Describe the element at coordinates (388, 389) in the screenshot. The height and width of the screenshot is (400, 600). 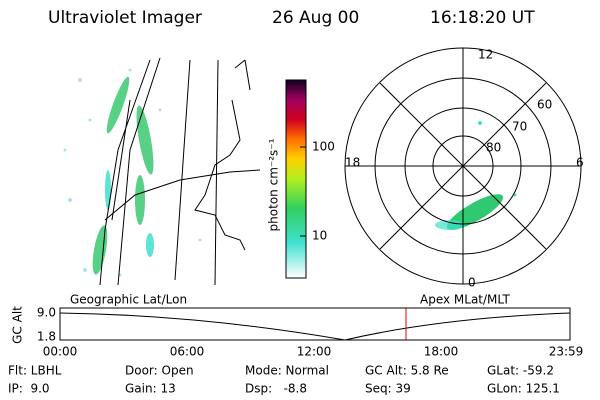
I see `info-field: Seq: 39` at that location.